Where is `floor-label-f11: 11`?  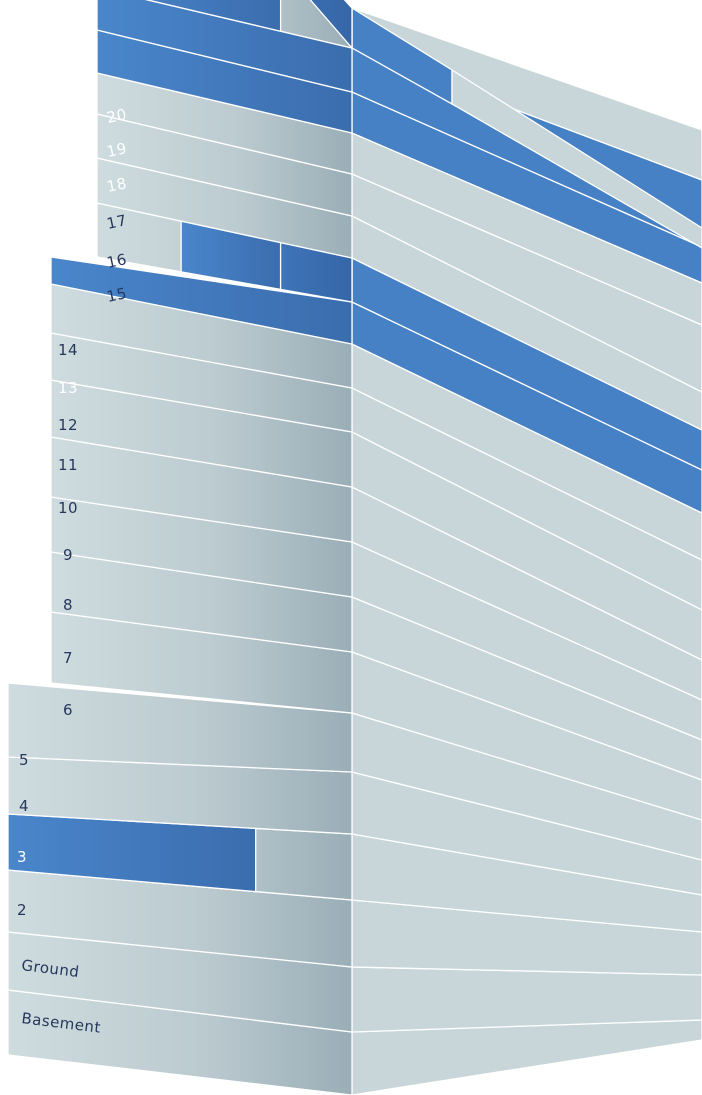 floor-label-f11: 11 is located at coordinates (68, 465).